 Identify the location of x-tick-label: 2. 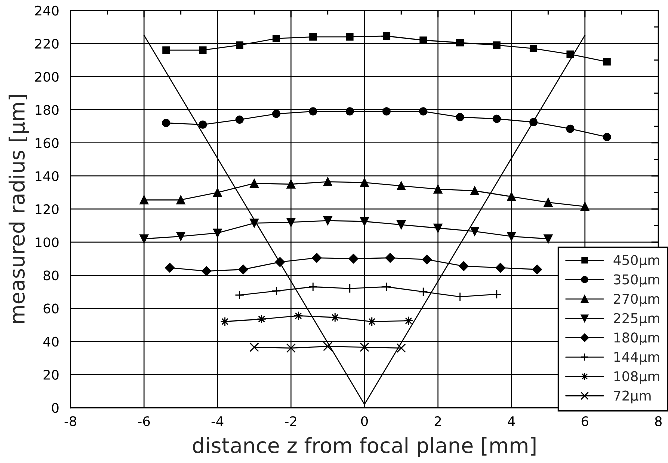
(438, 421).